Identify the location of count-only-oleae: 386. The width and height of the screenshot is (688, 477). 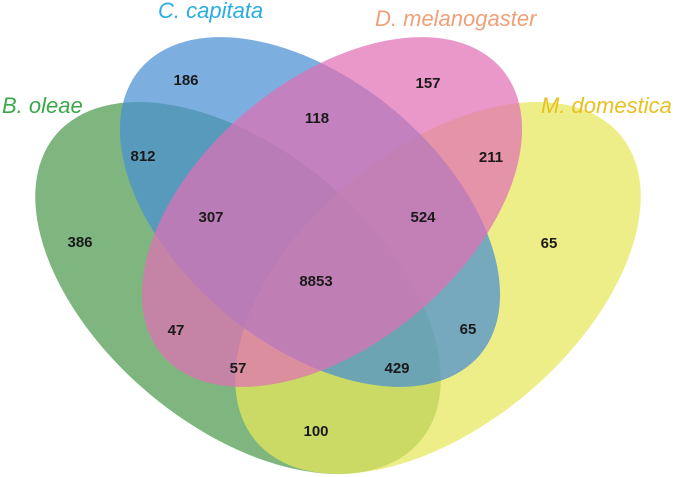
(79, 242).